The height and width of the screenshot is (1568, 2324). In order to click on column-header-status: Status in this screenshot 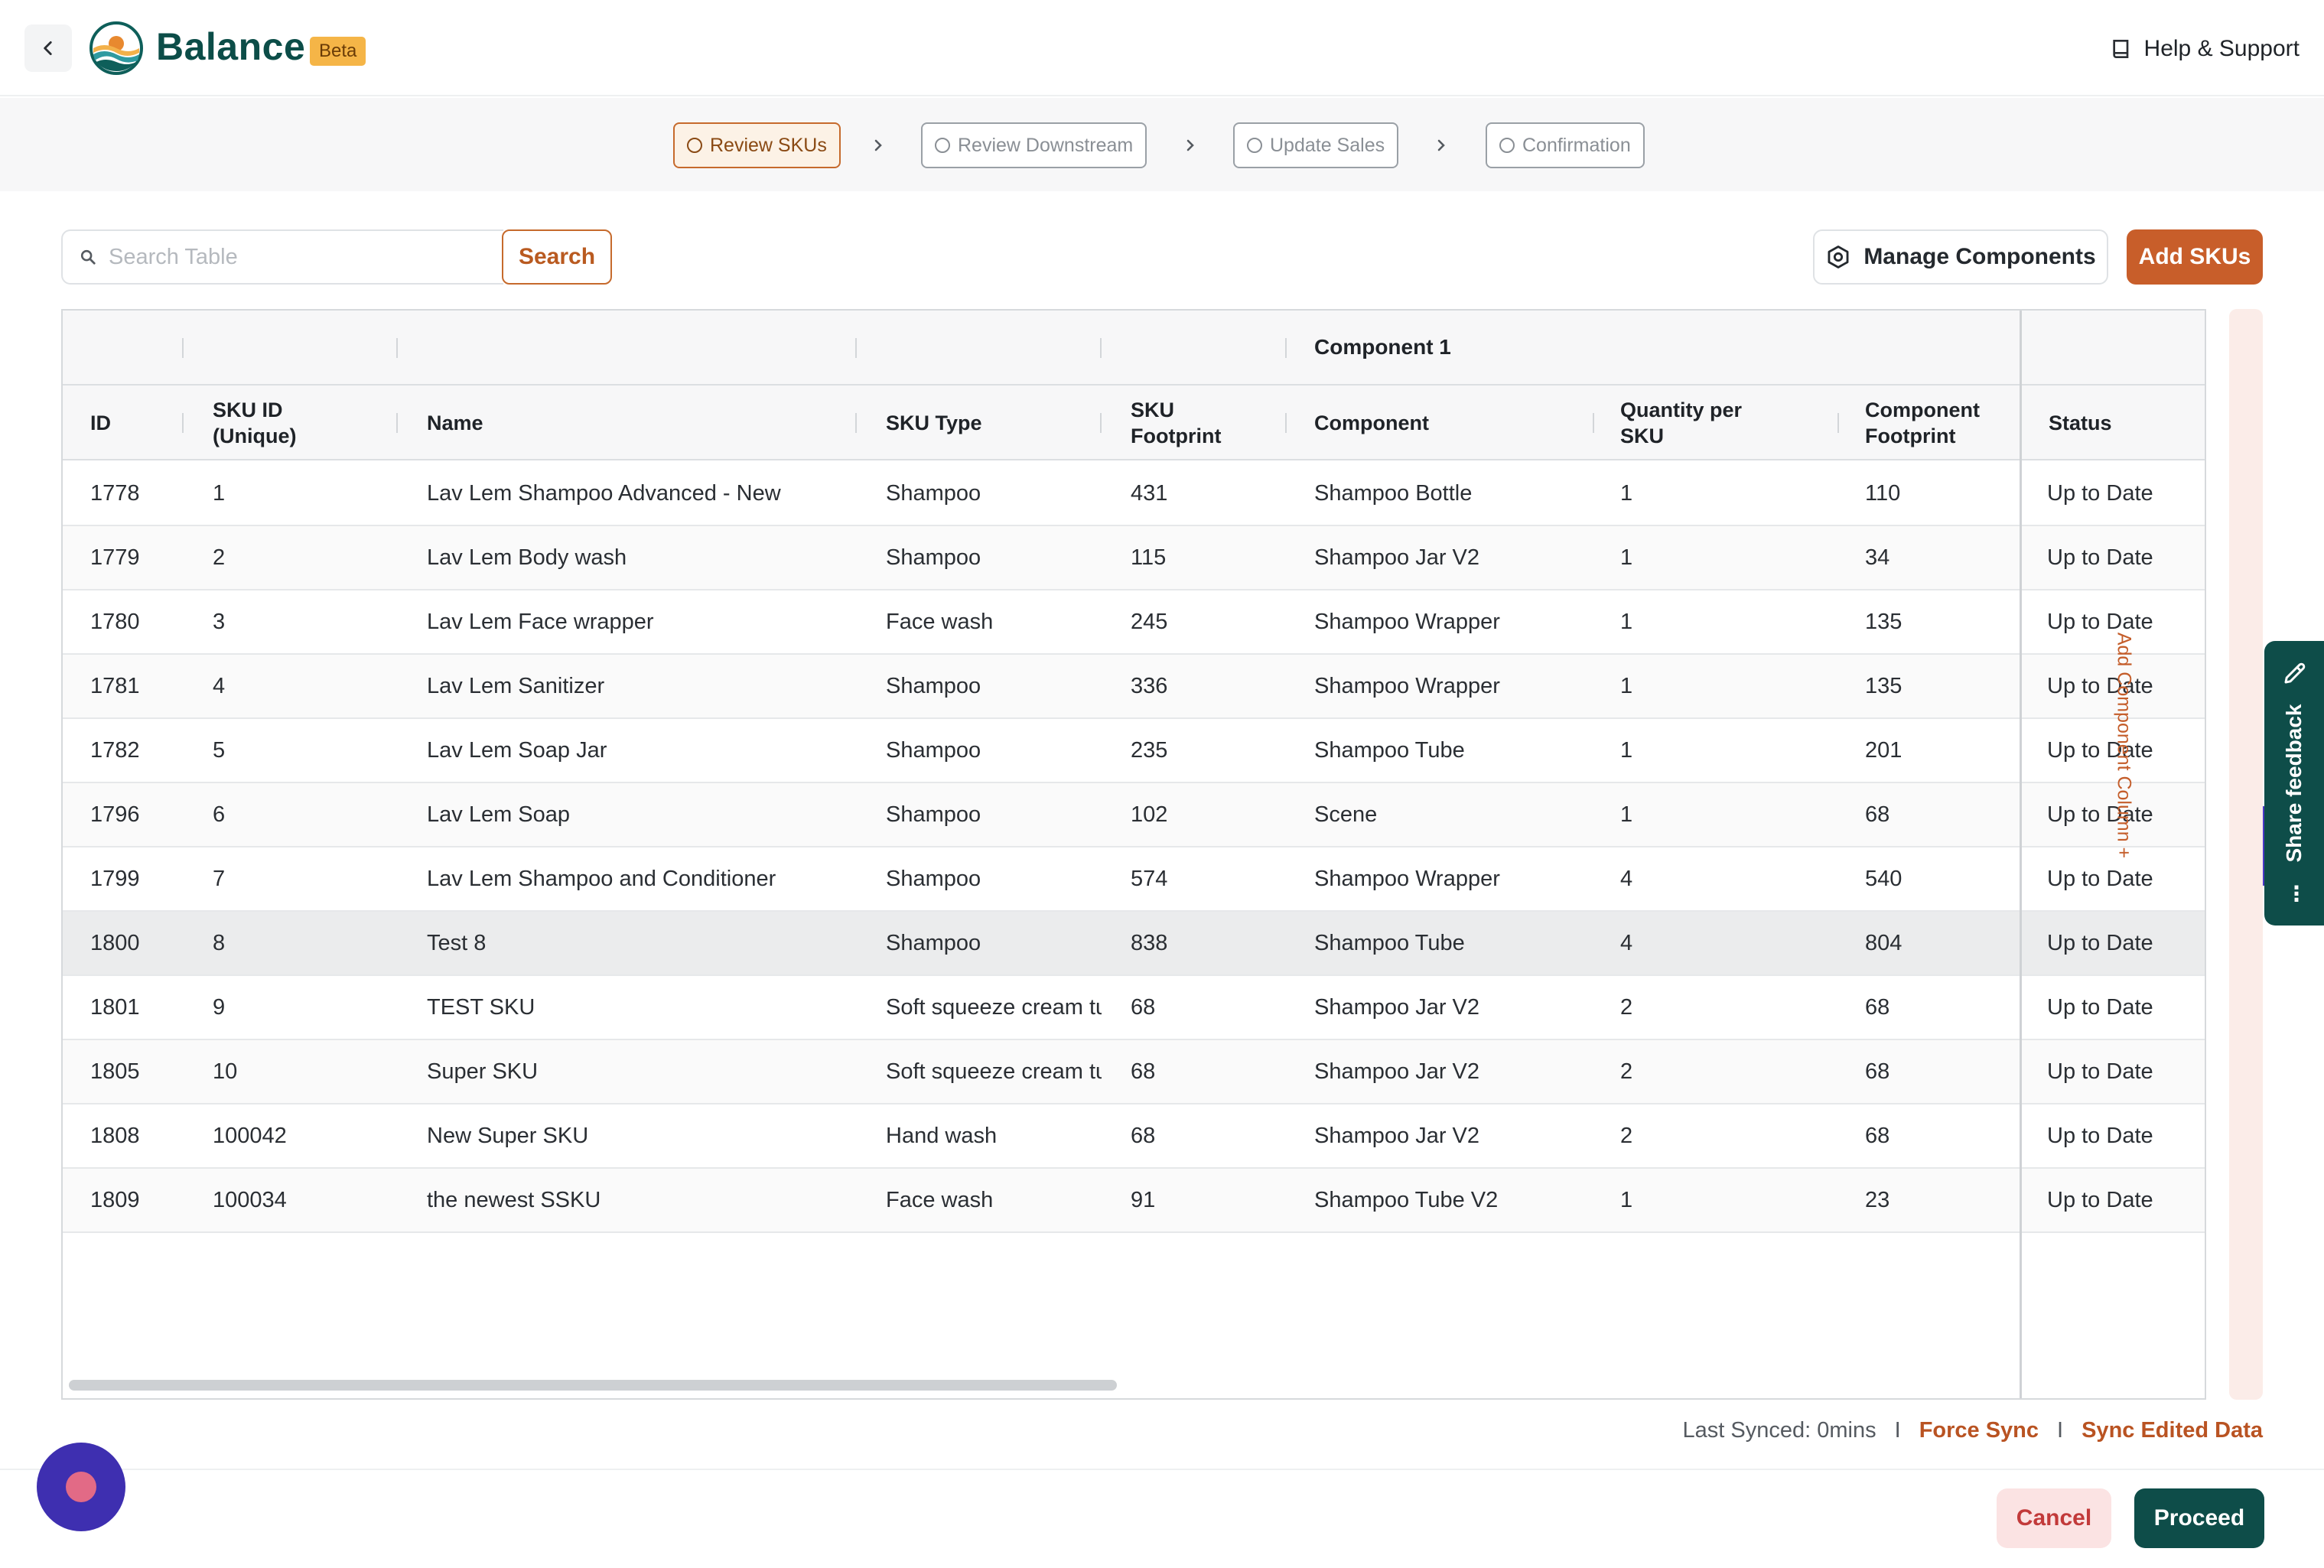, I will do `click(2080, 423)`.